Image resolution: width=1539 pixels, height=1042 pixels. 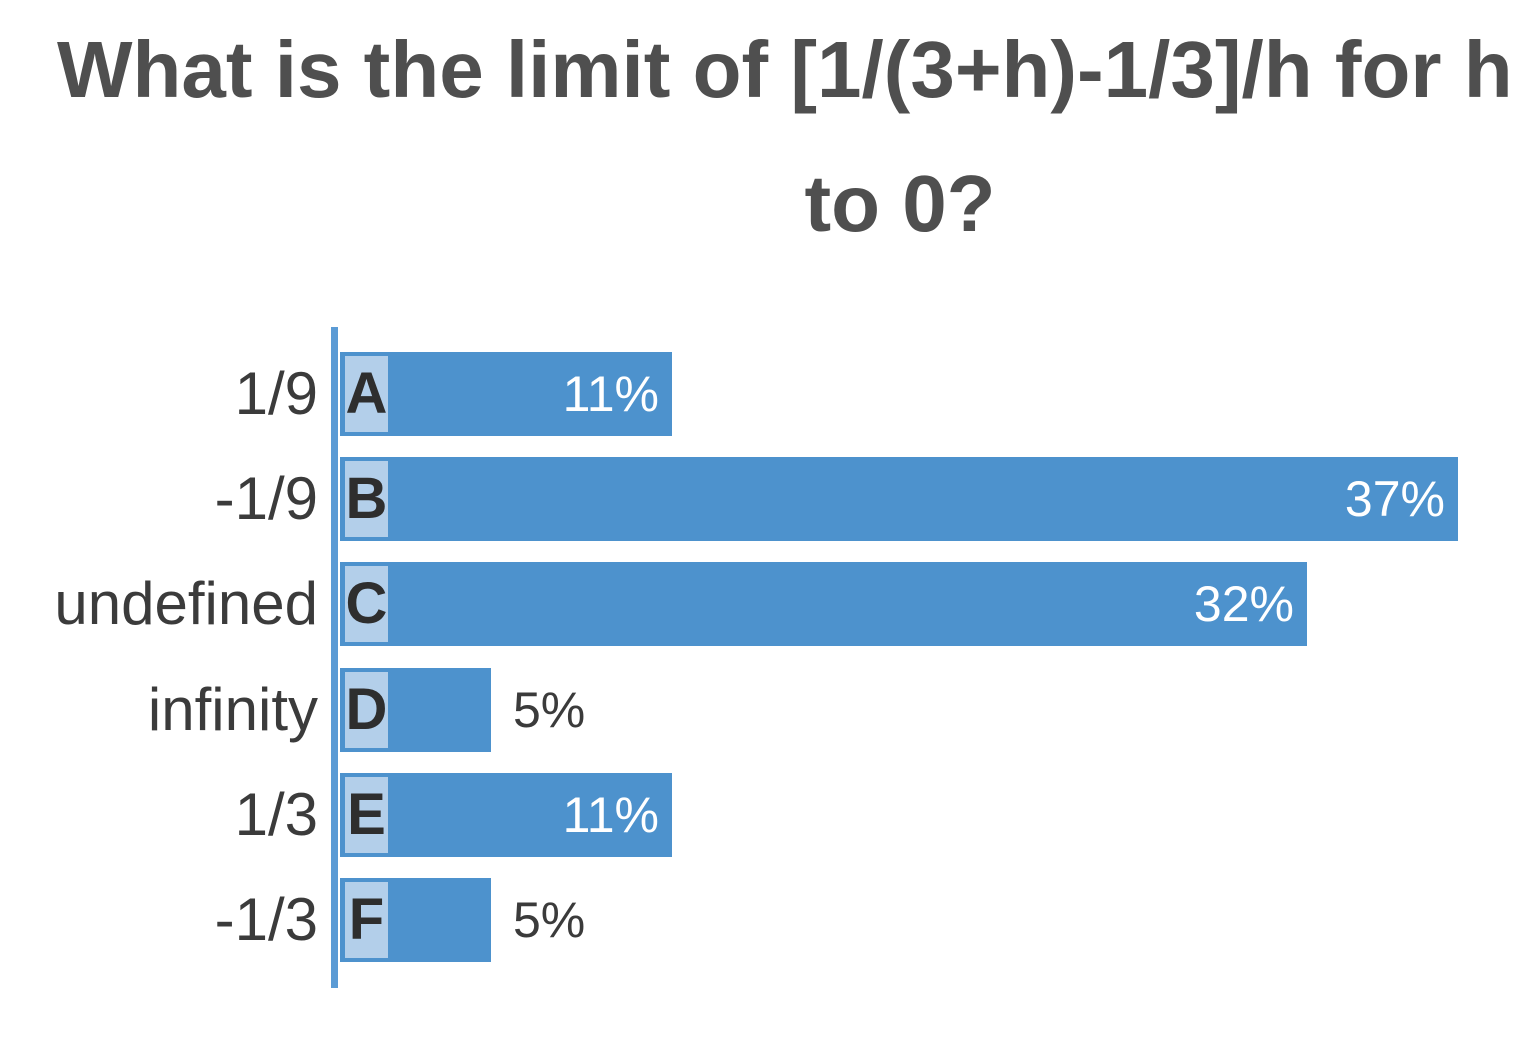 What do you see at coordinates (366, 394) in the screenshot?
I see `option-letter-badge: A` at bounding box center [366, 394].